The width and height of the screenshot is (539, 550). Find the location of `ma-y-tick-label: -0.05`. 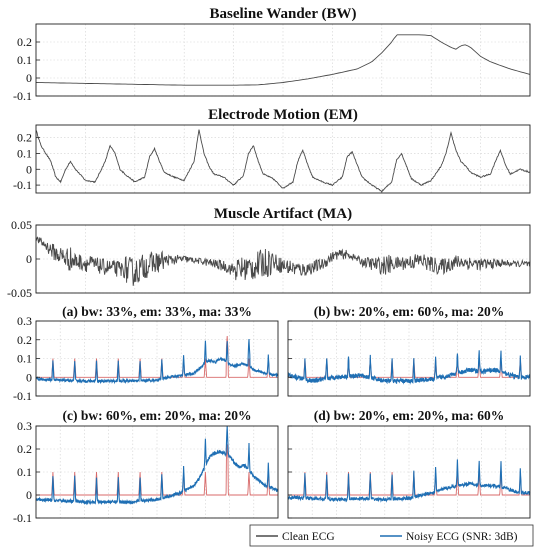

ma-y-tick-label: -0.05 is located at coordinates (19, 293).